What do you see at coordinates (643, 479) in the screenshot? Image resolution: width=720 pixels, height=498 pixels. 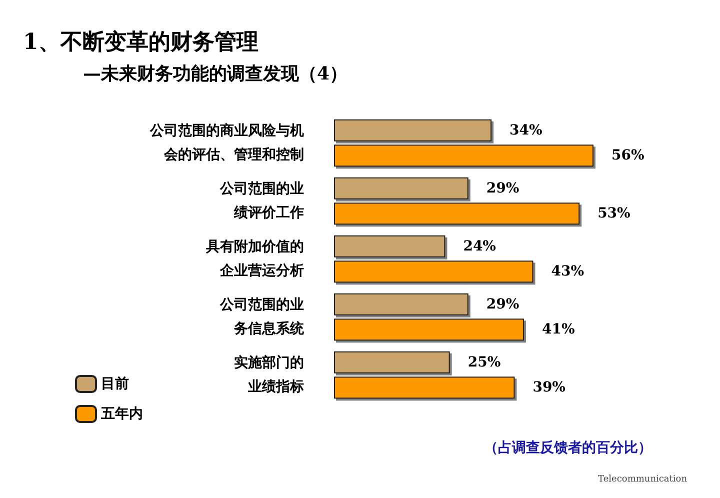 I see `text: Telecommunication` at bounding box center [643, 479].